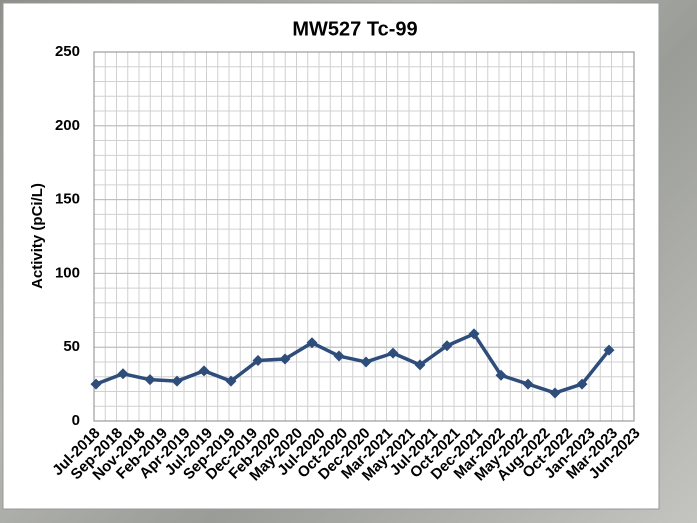 The width and height of the screenshot is (697, 523). I want to click on y-tick-label: 200, so click(67, 125).